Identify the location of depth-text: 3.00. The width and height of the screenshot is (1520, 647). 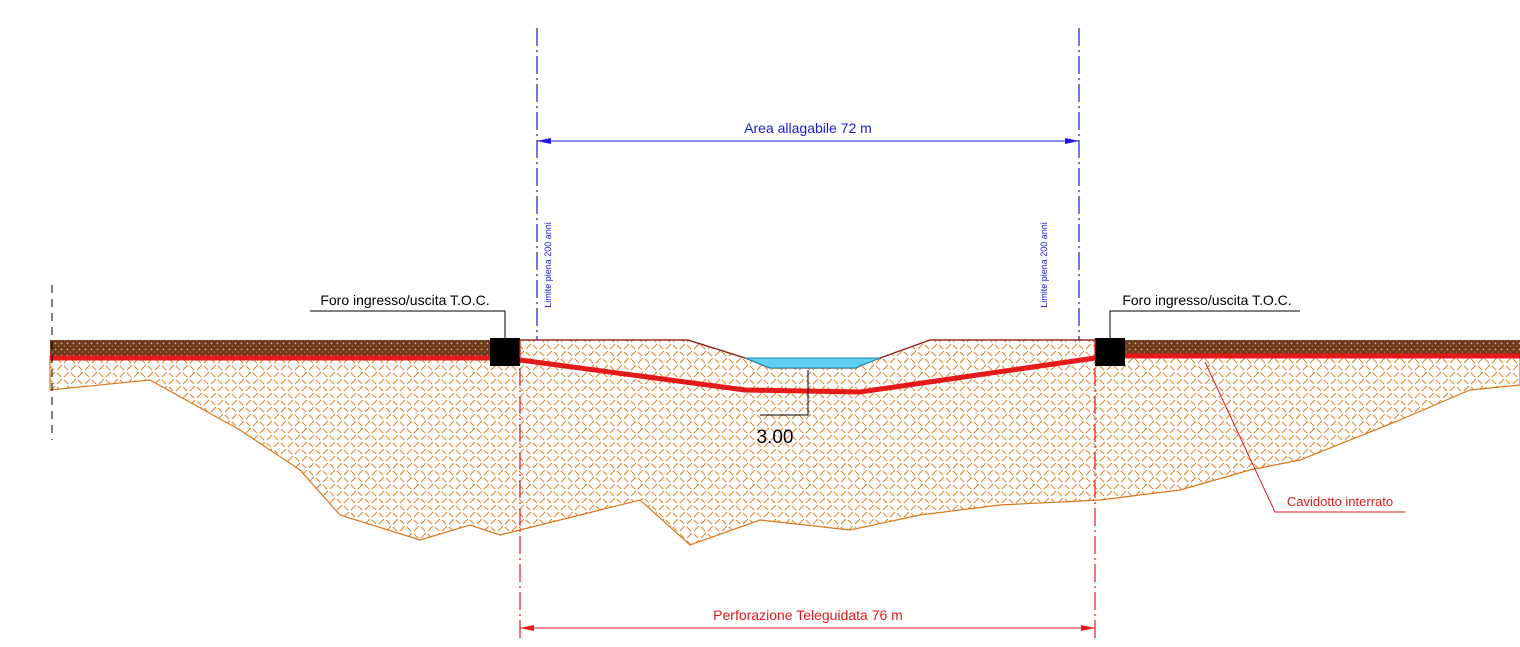
(775, 437).